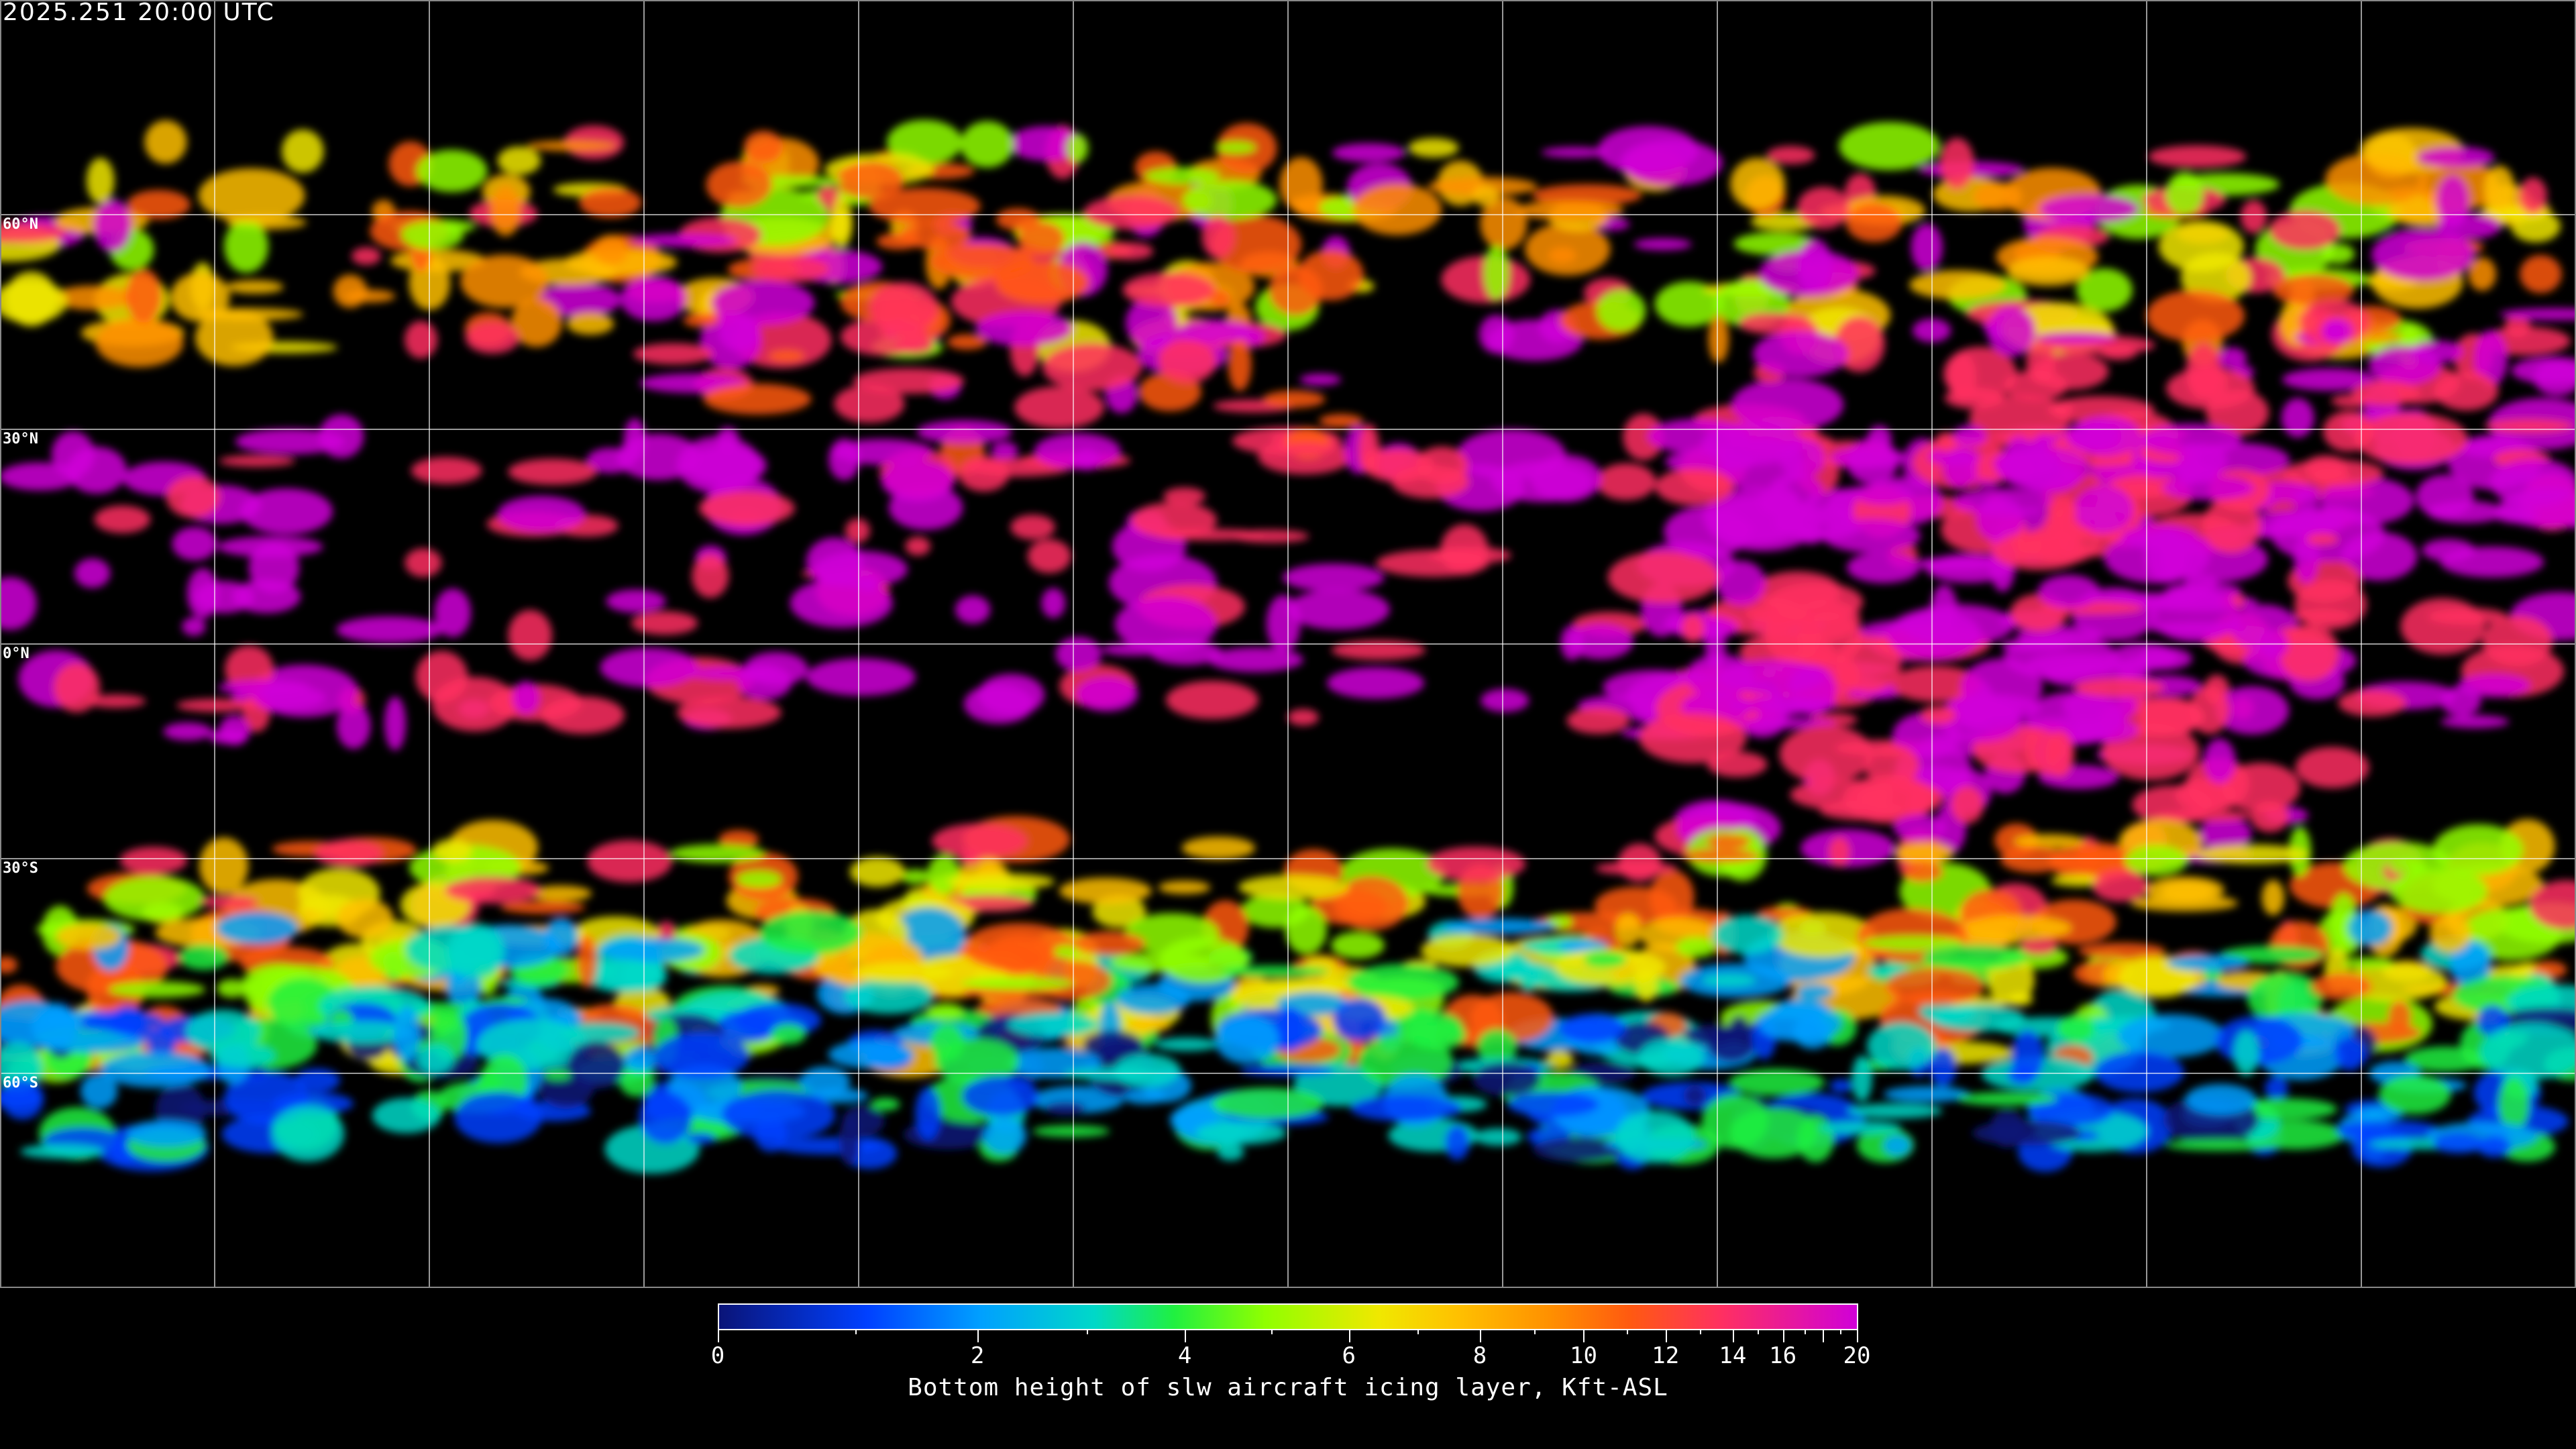 The height and width of the screenshot is (1449, 2576). What do you see at coordinates (1290, 1357) in the screenshot?
I see `colorbar-ticks: 0 2 4 6 8 10 12 14 16 20` at bounding box center [1290, 1357].